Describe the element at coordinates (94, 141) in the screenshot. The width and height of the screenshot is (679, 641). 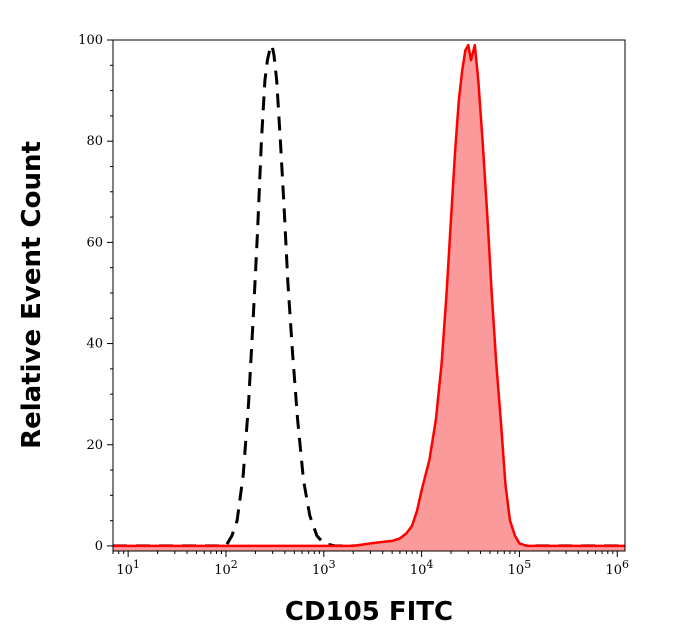
I see `y-tick-label: 80` at that location.